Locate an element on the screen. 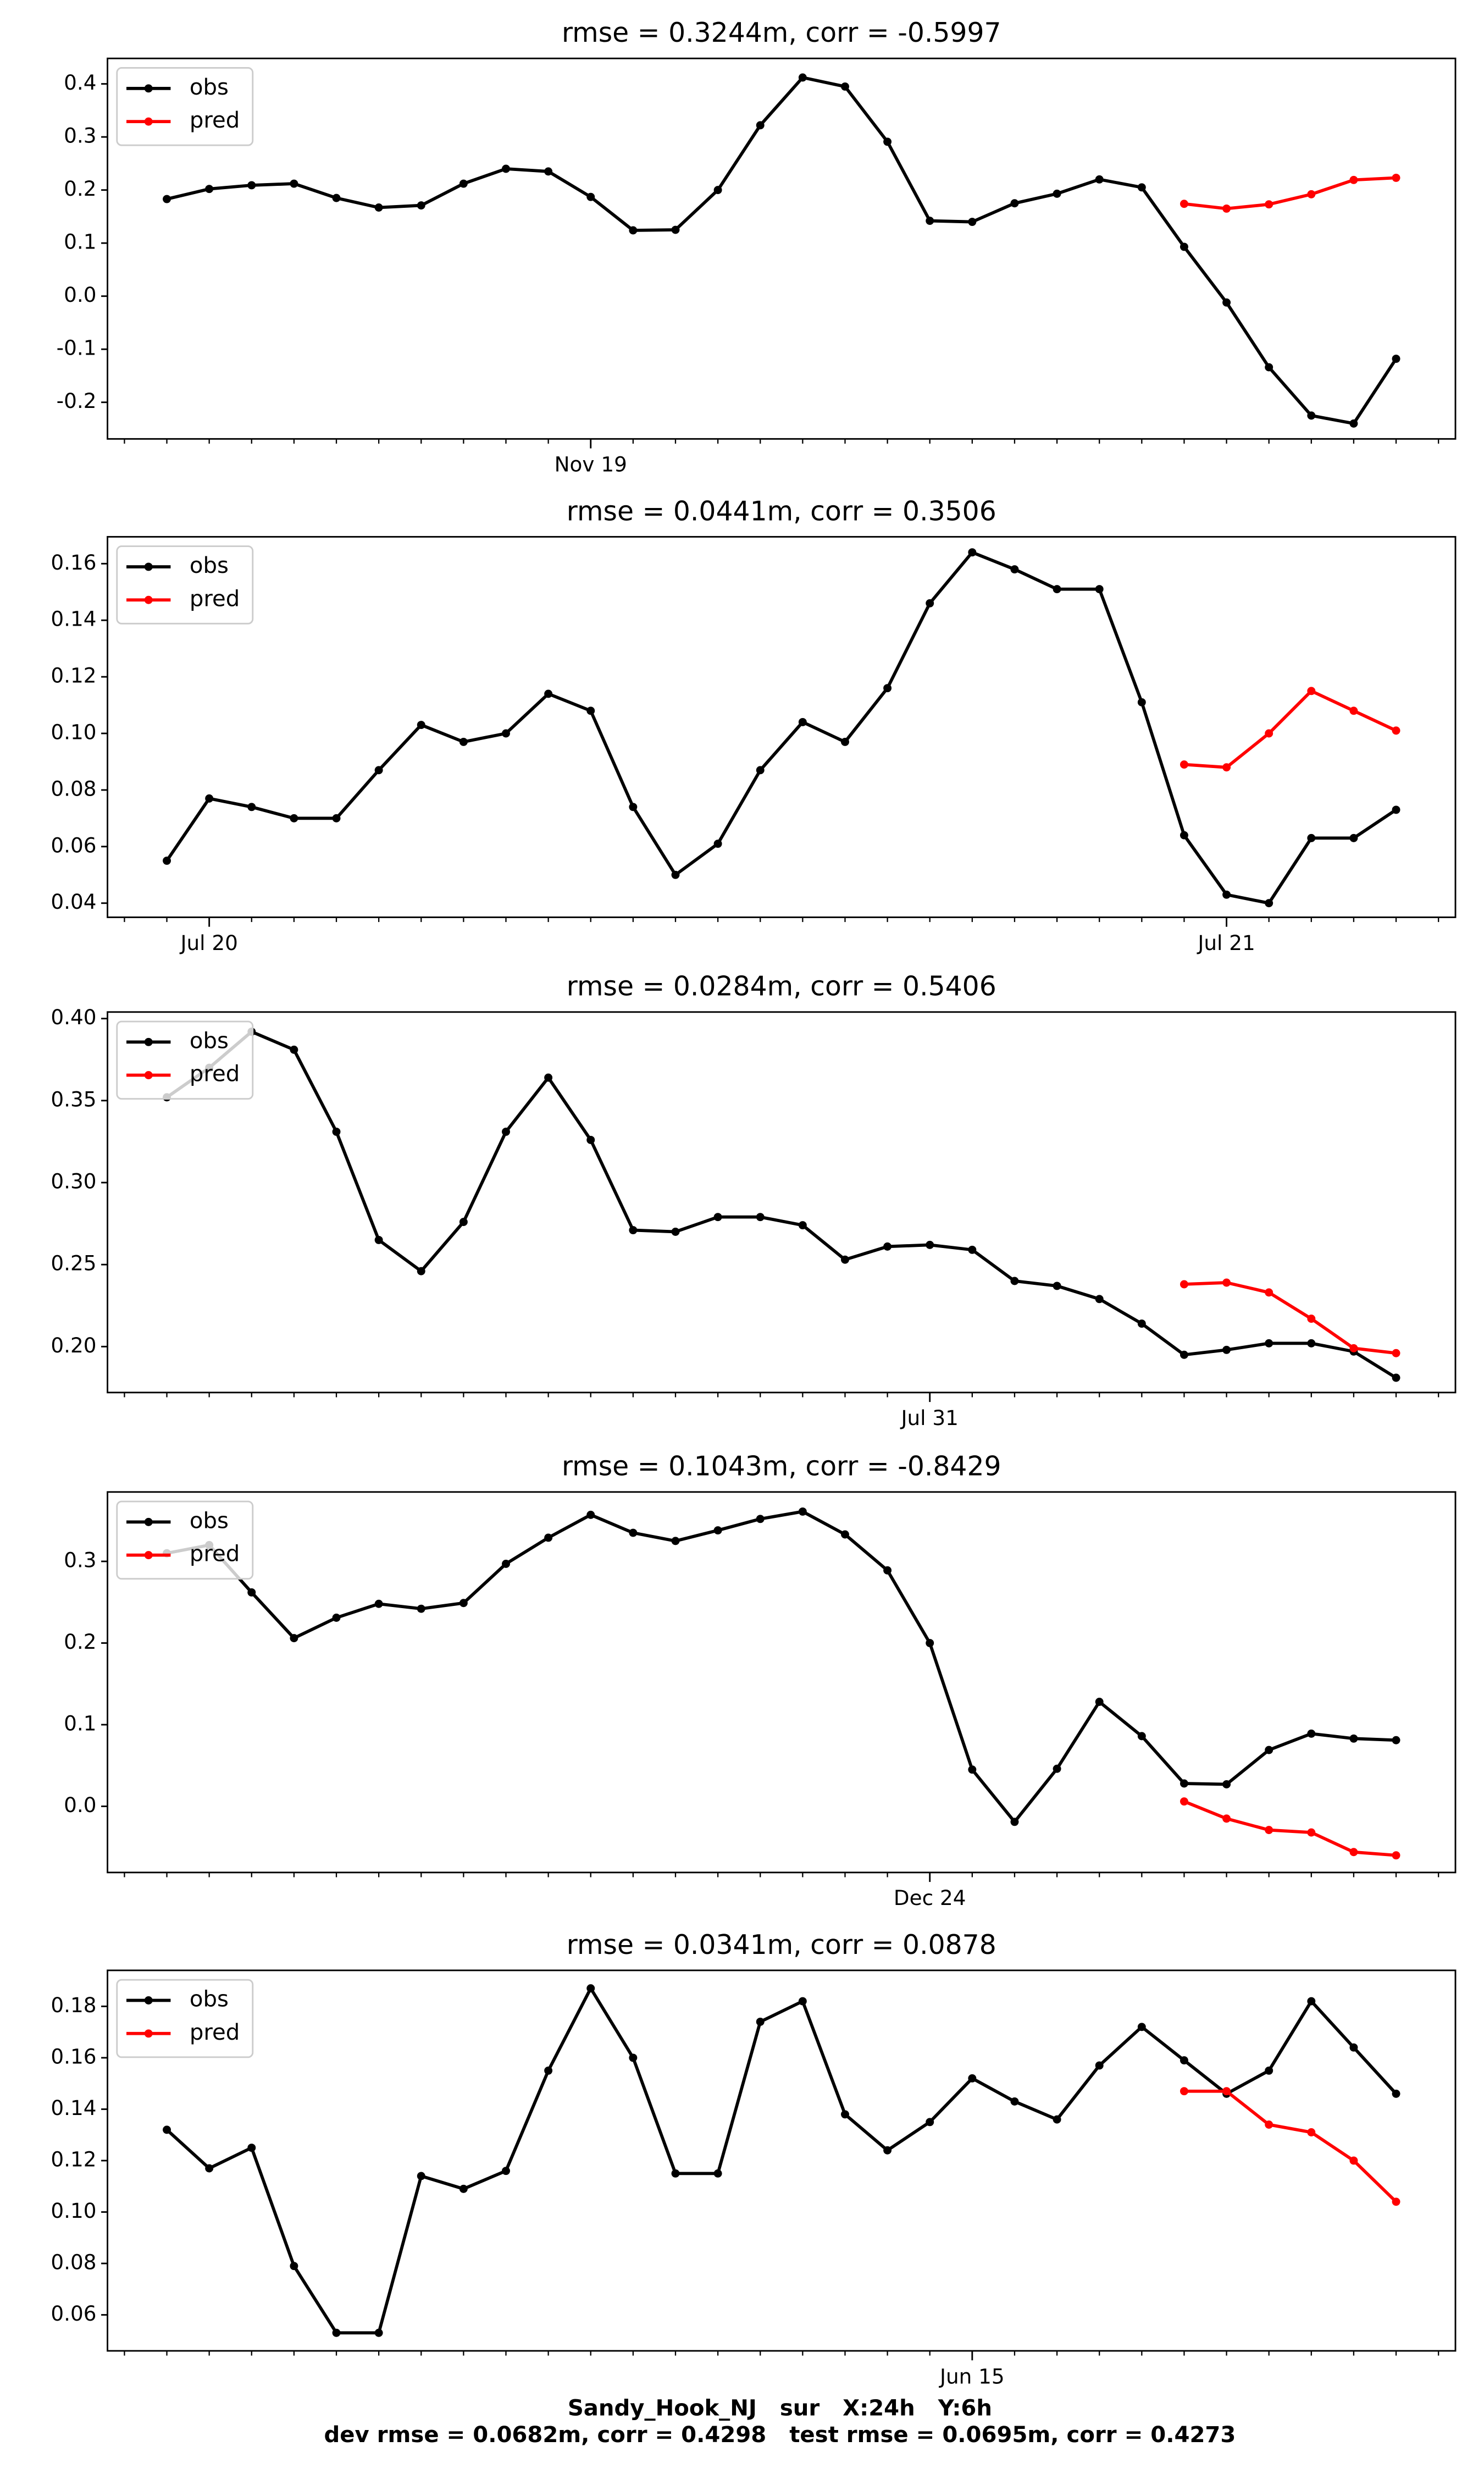  legend-box is located at coordinates (185, 2019).